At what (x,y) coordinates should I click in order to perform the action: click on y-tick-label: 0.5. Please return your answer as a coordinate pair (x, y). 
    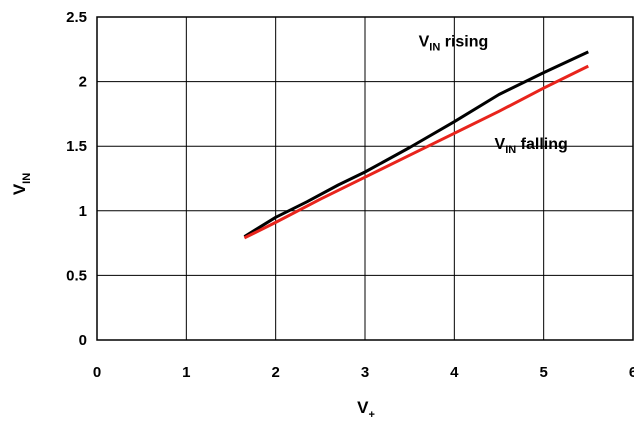
    Looking at the image, I should click on (76, 275).